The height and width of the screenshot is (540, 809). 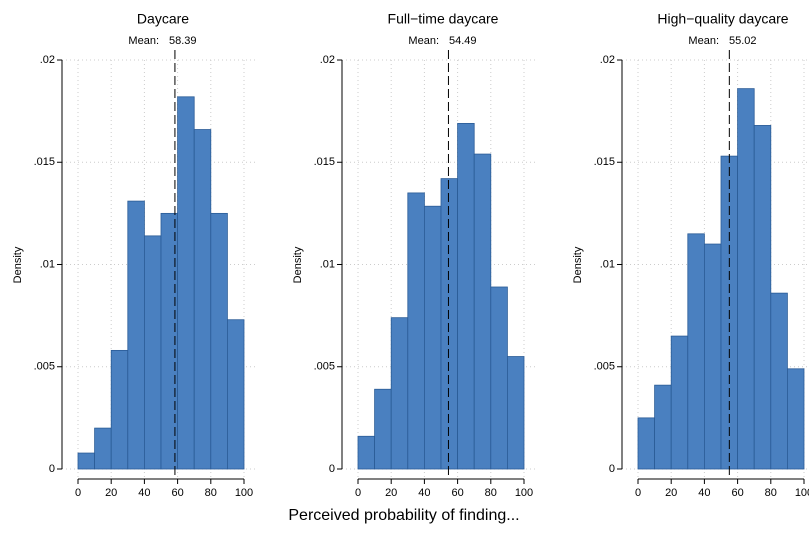 I want to click on mean-value: 55.02, so click(x=743, y=41).